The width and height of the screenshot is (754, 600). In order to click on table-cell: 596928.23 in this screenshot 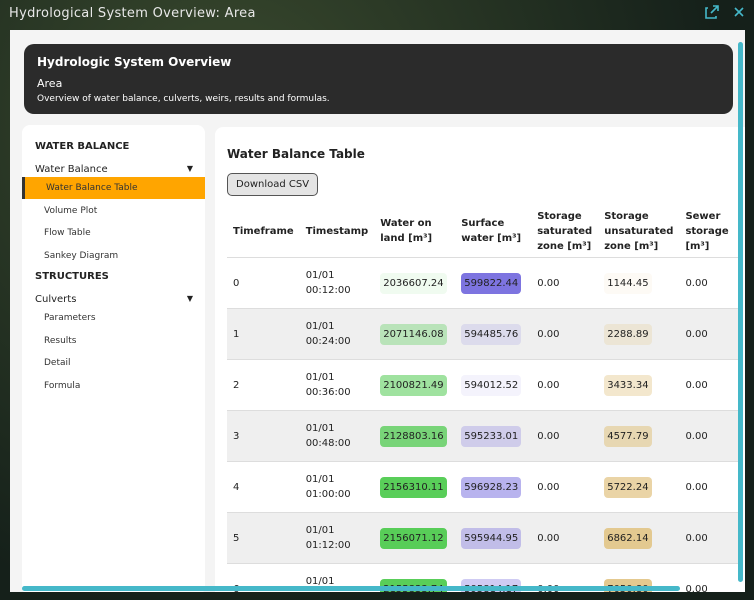, I will do `click(493, 487)`.